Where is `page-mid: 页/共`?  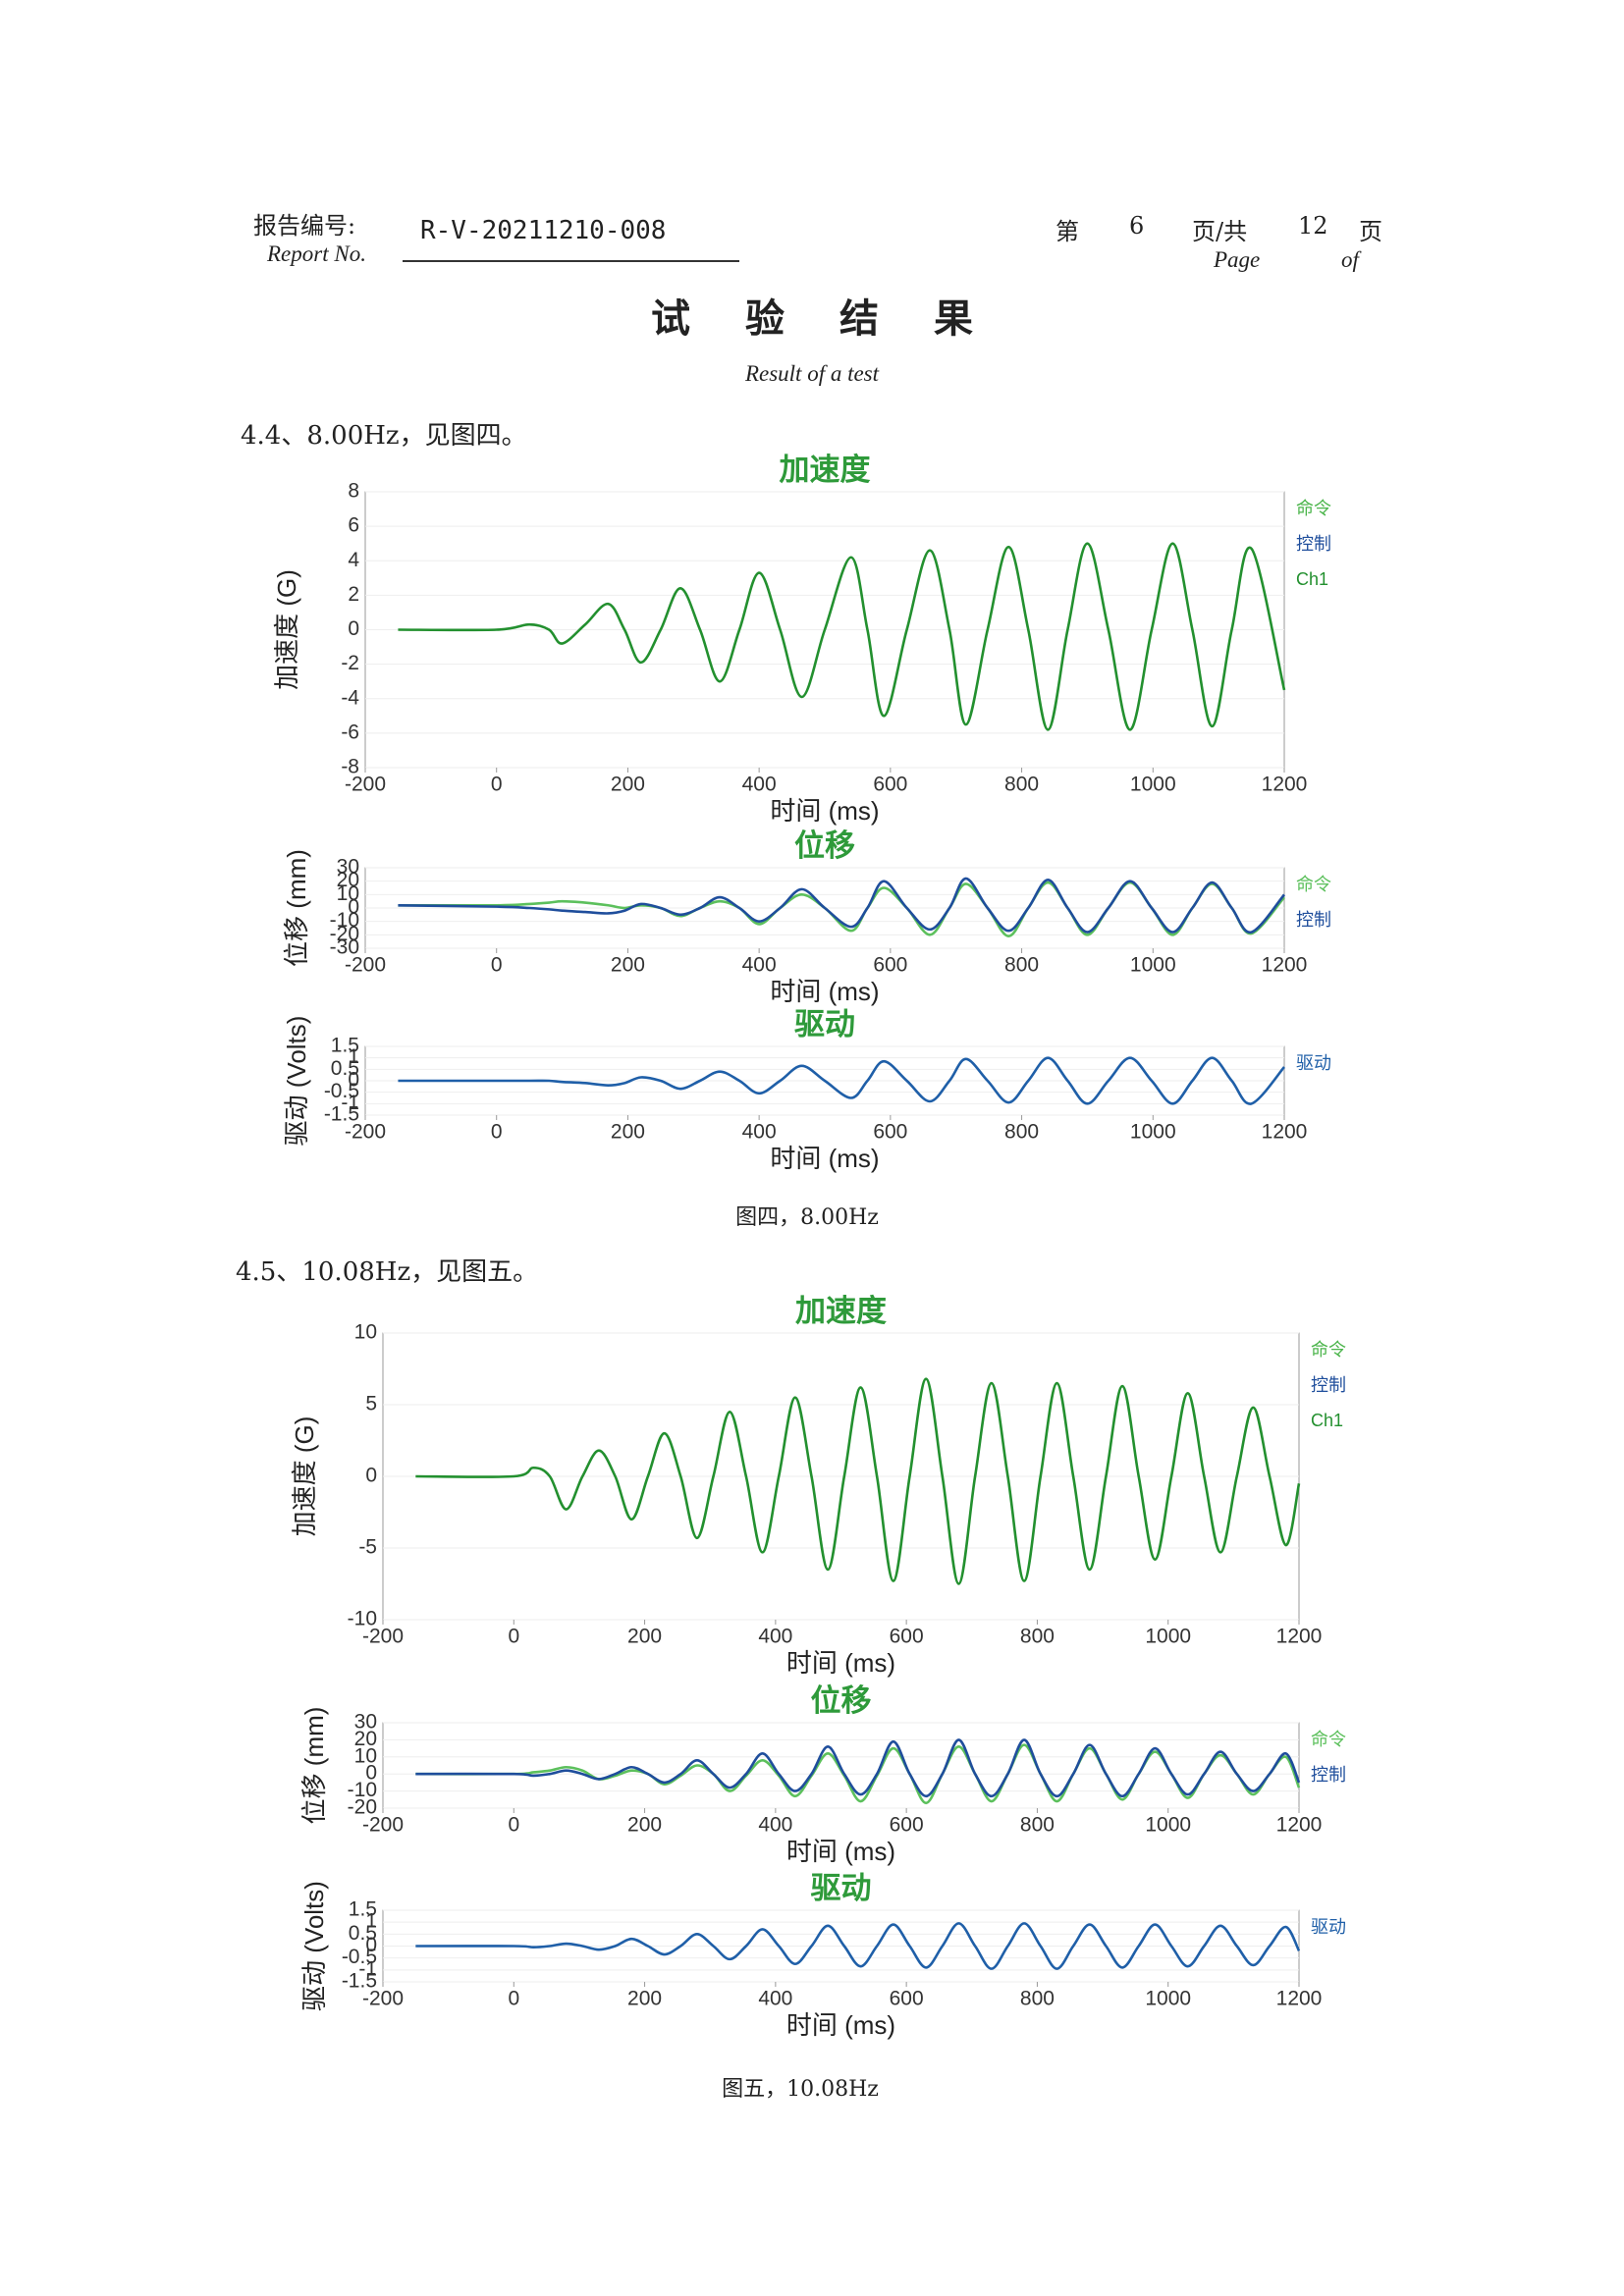
page-mid: 页/共 is located at coordinates (1220, 231).